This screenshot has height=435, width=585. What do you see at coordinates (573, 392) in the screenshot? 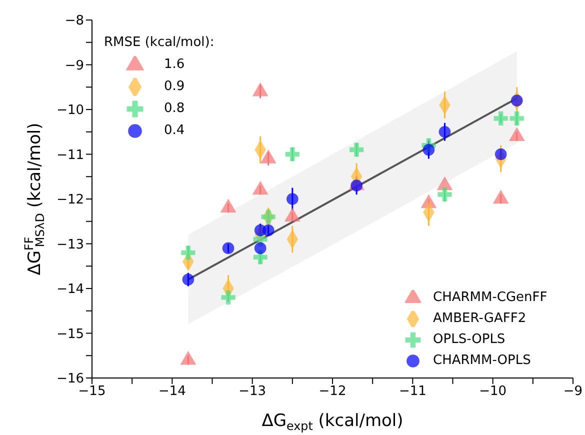
I see `x-tick-label: −9` at bounding box center [573, 392].